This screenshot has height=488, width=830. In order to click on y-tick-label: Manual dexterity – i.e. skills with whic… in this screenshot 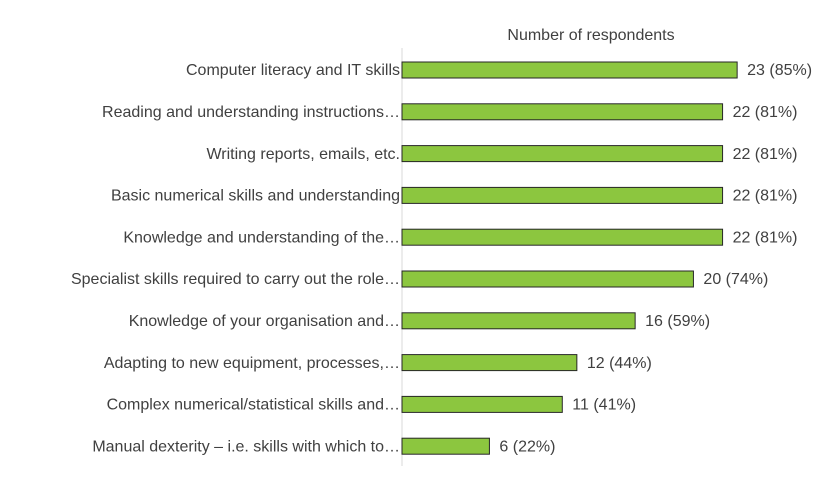, I will do `click(246, 446)`.